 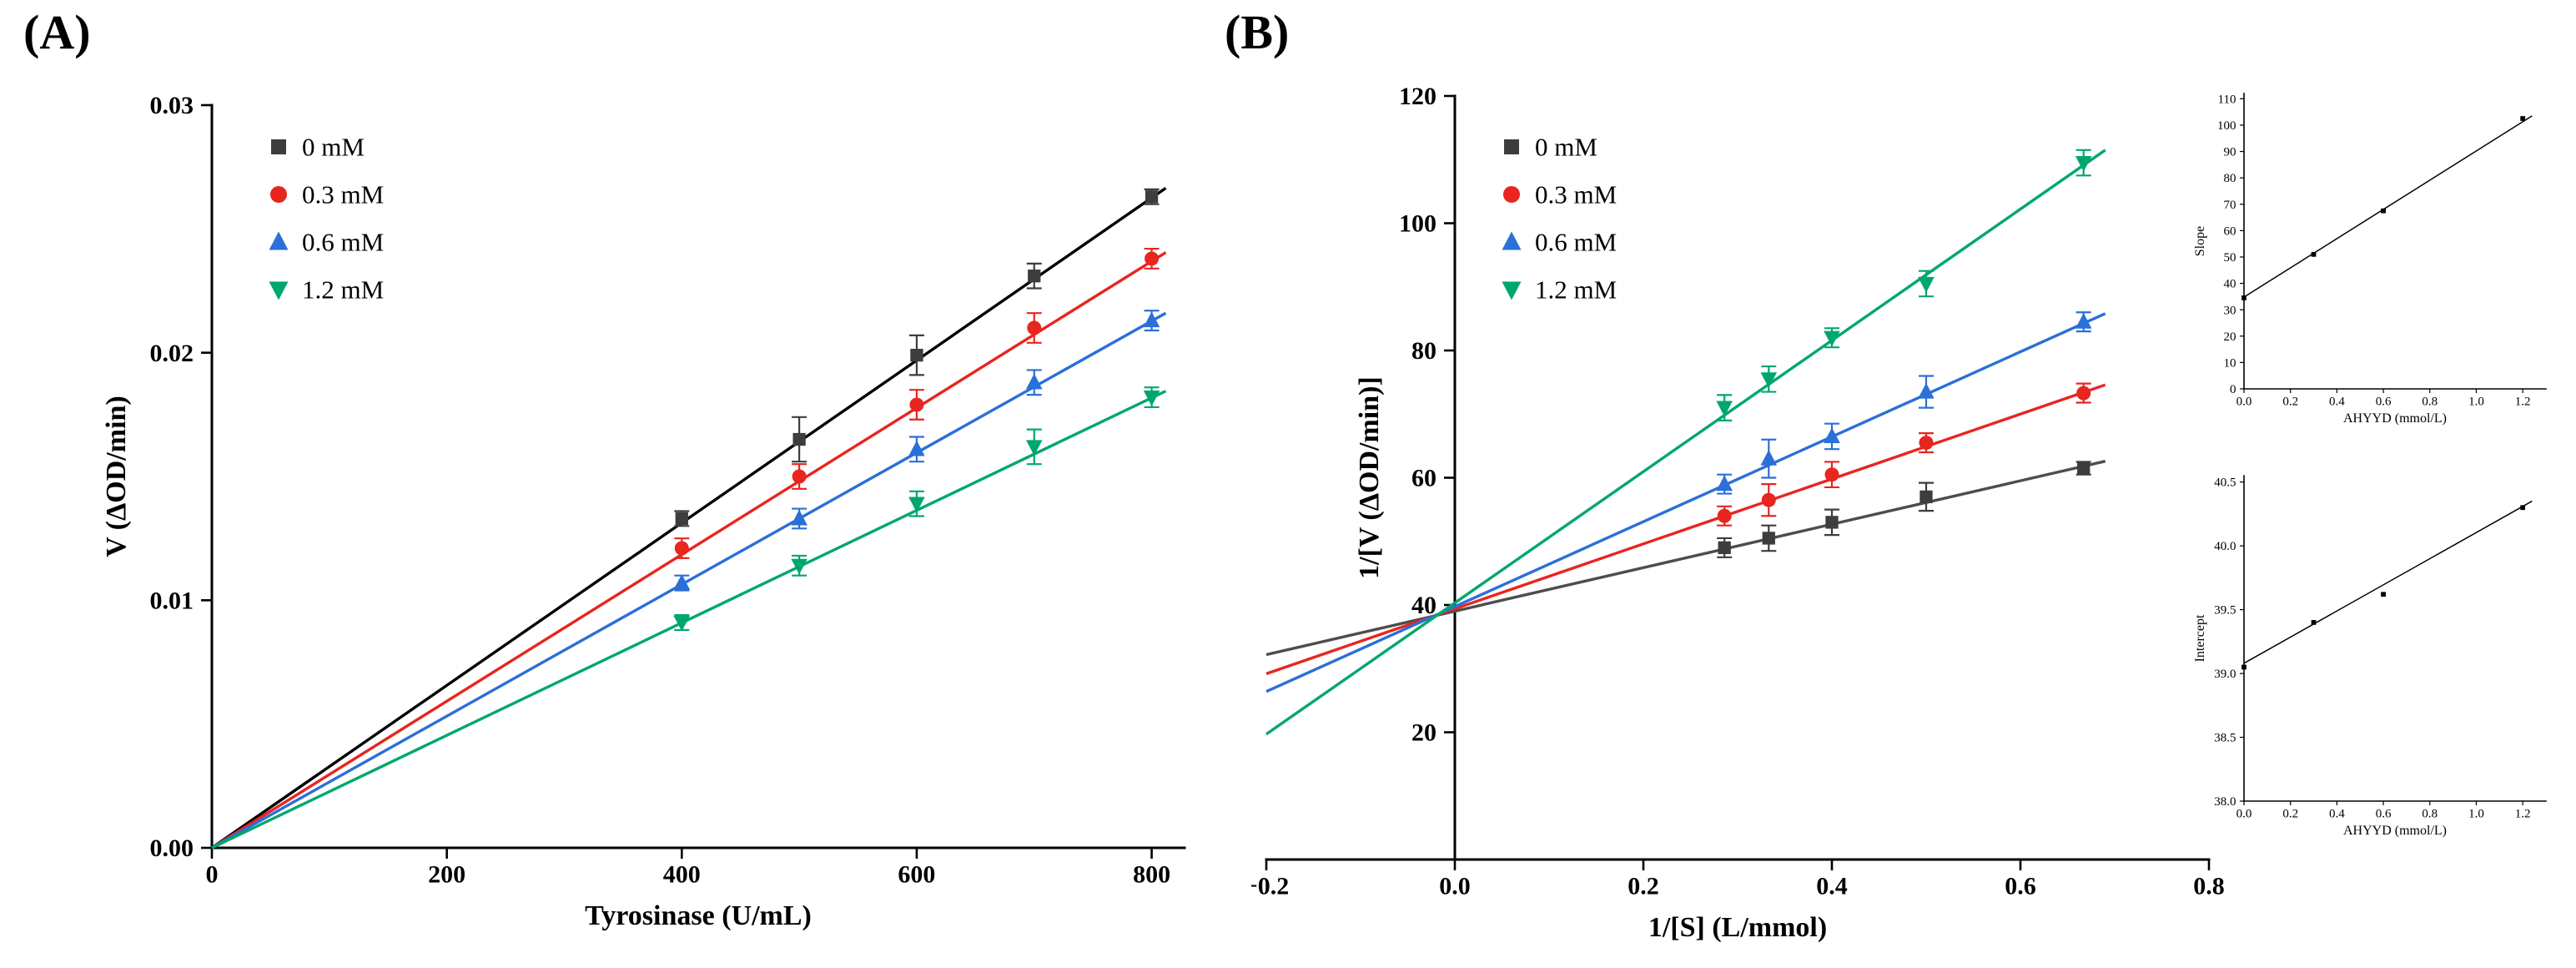 I want to click on svg-text: 10, so click(x=2230, y=363).